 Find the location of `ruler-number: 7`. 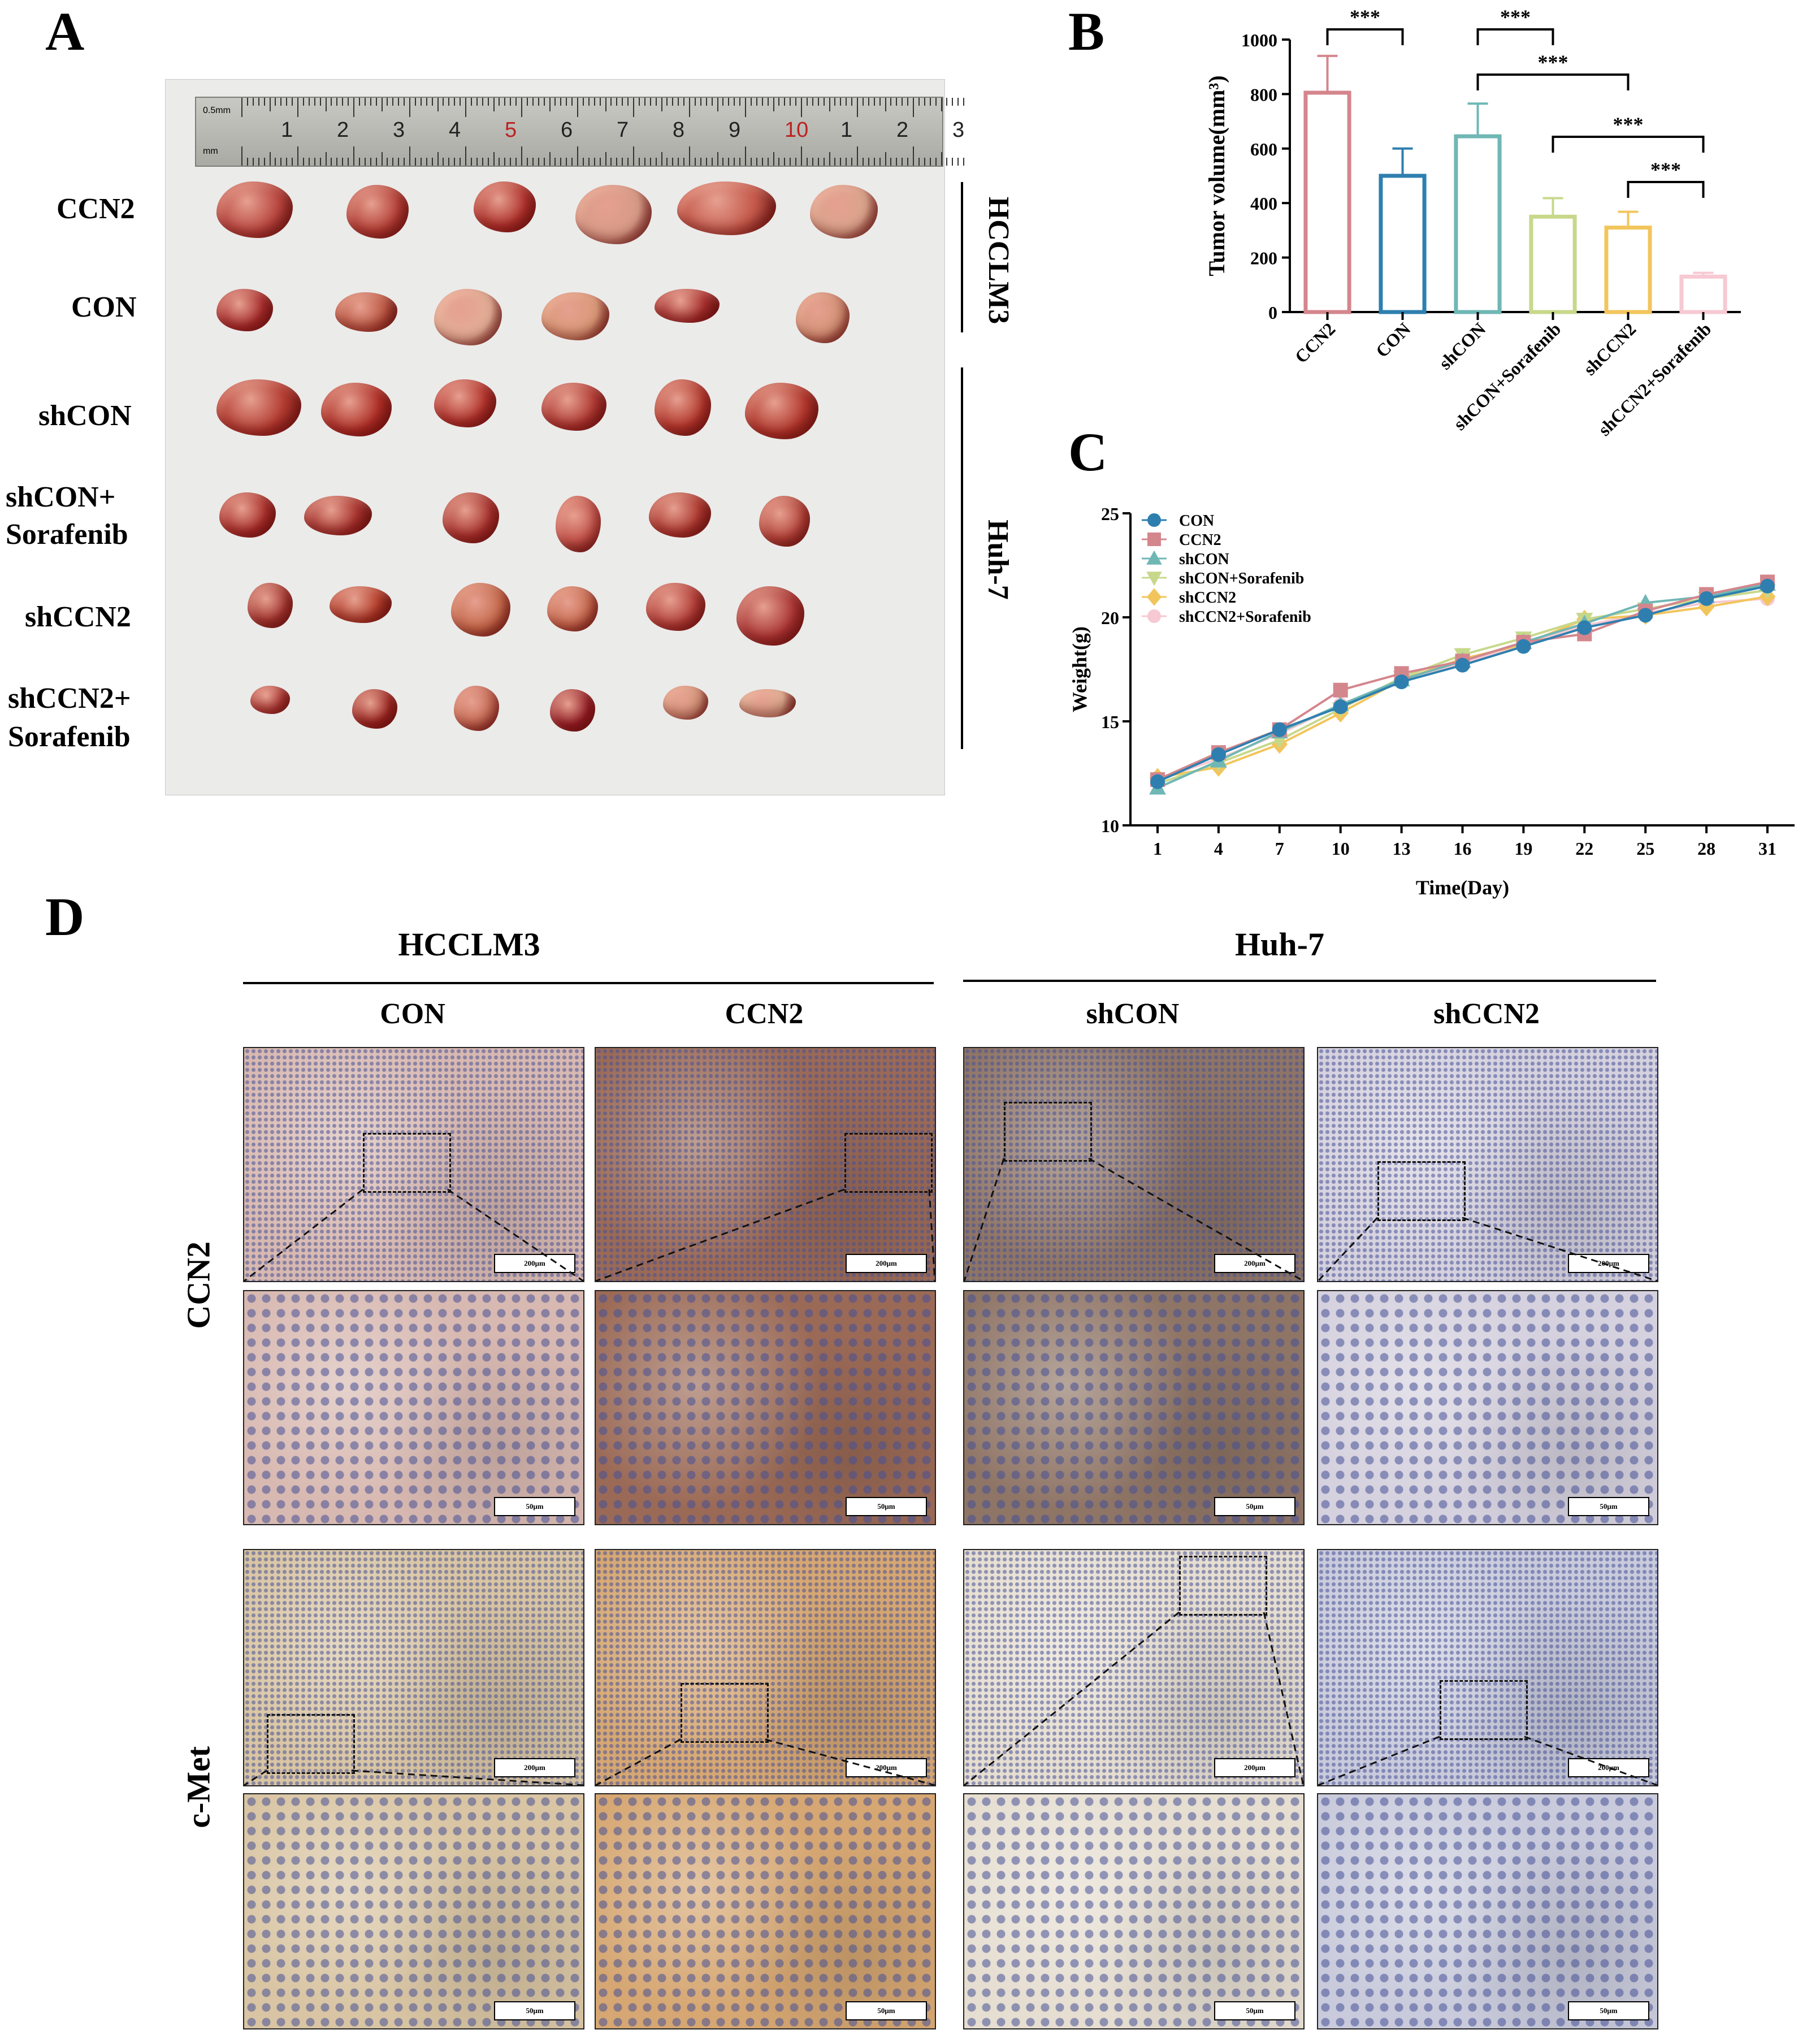

ruler-number: 7 is located at coordinates (623, 130).